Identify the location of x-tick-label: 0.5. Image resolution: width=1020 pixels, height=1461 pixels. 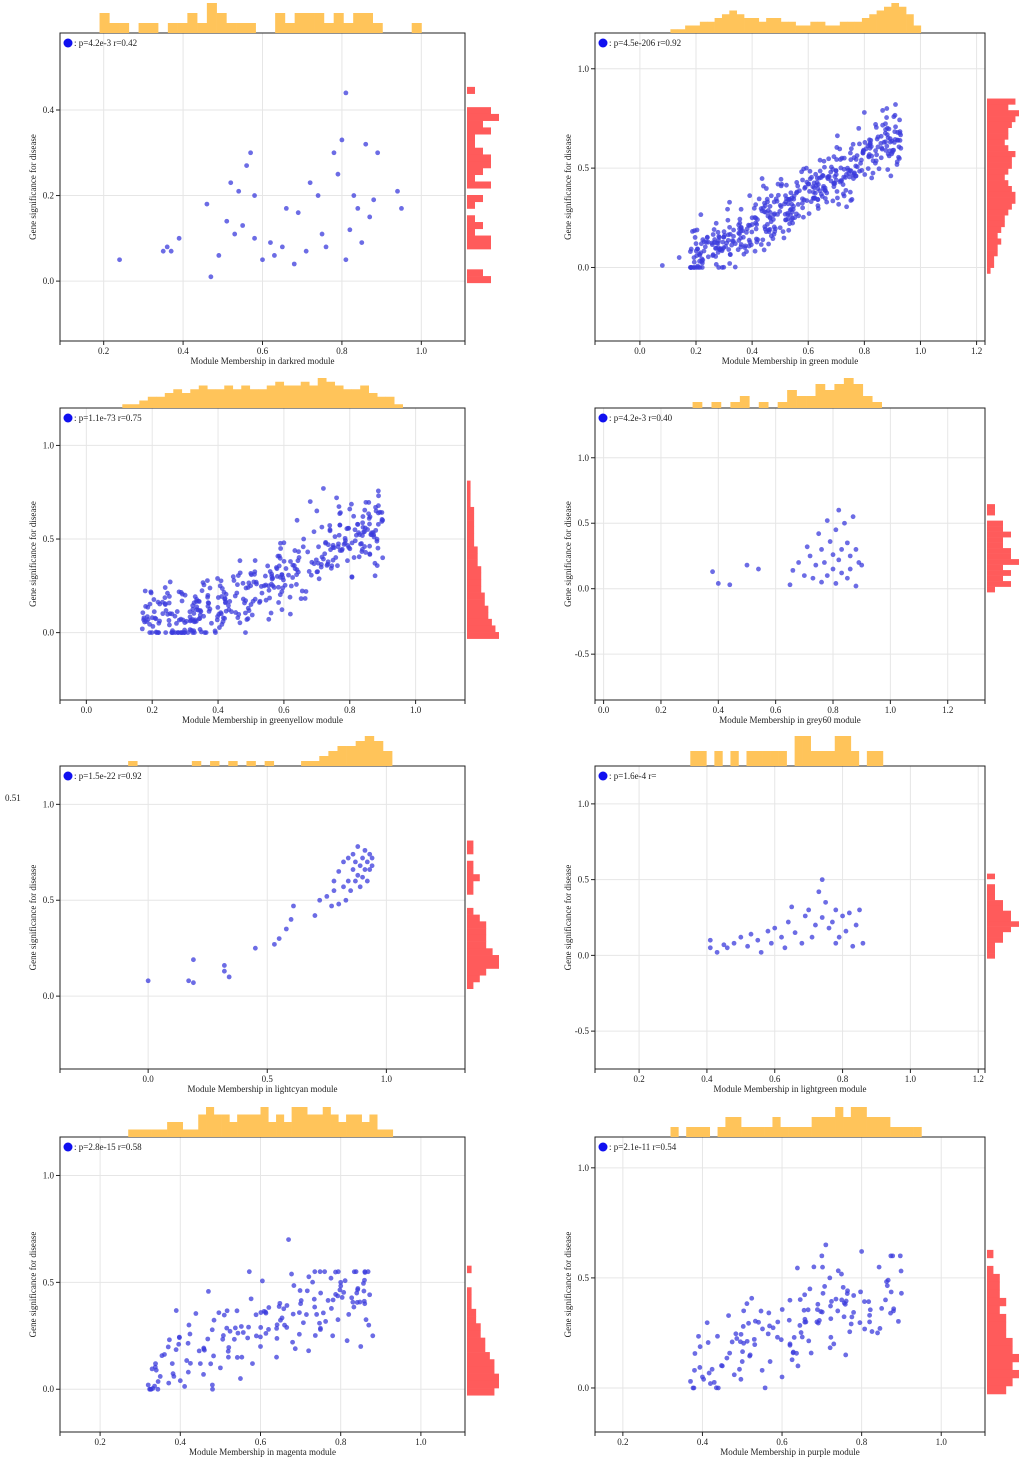
(268, 1079).